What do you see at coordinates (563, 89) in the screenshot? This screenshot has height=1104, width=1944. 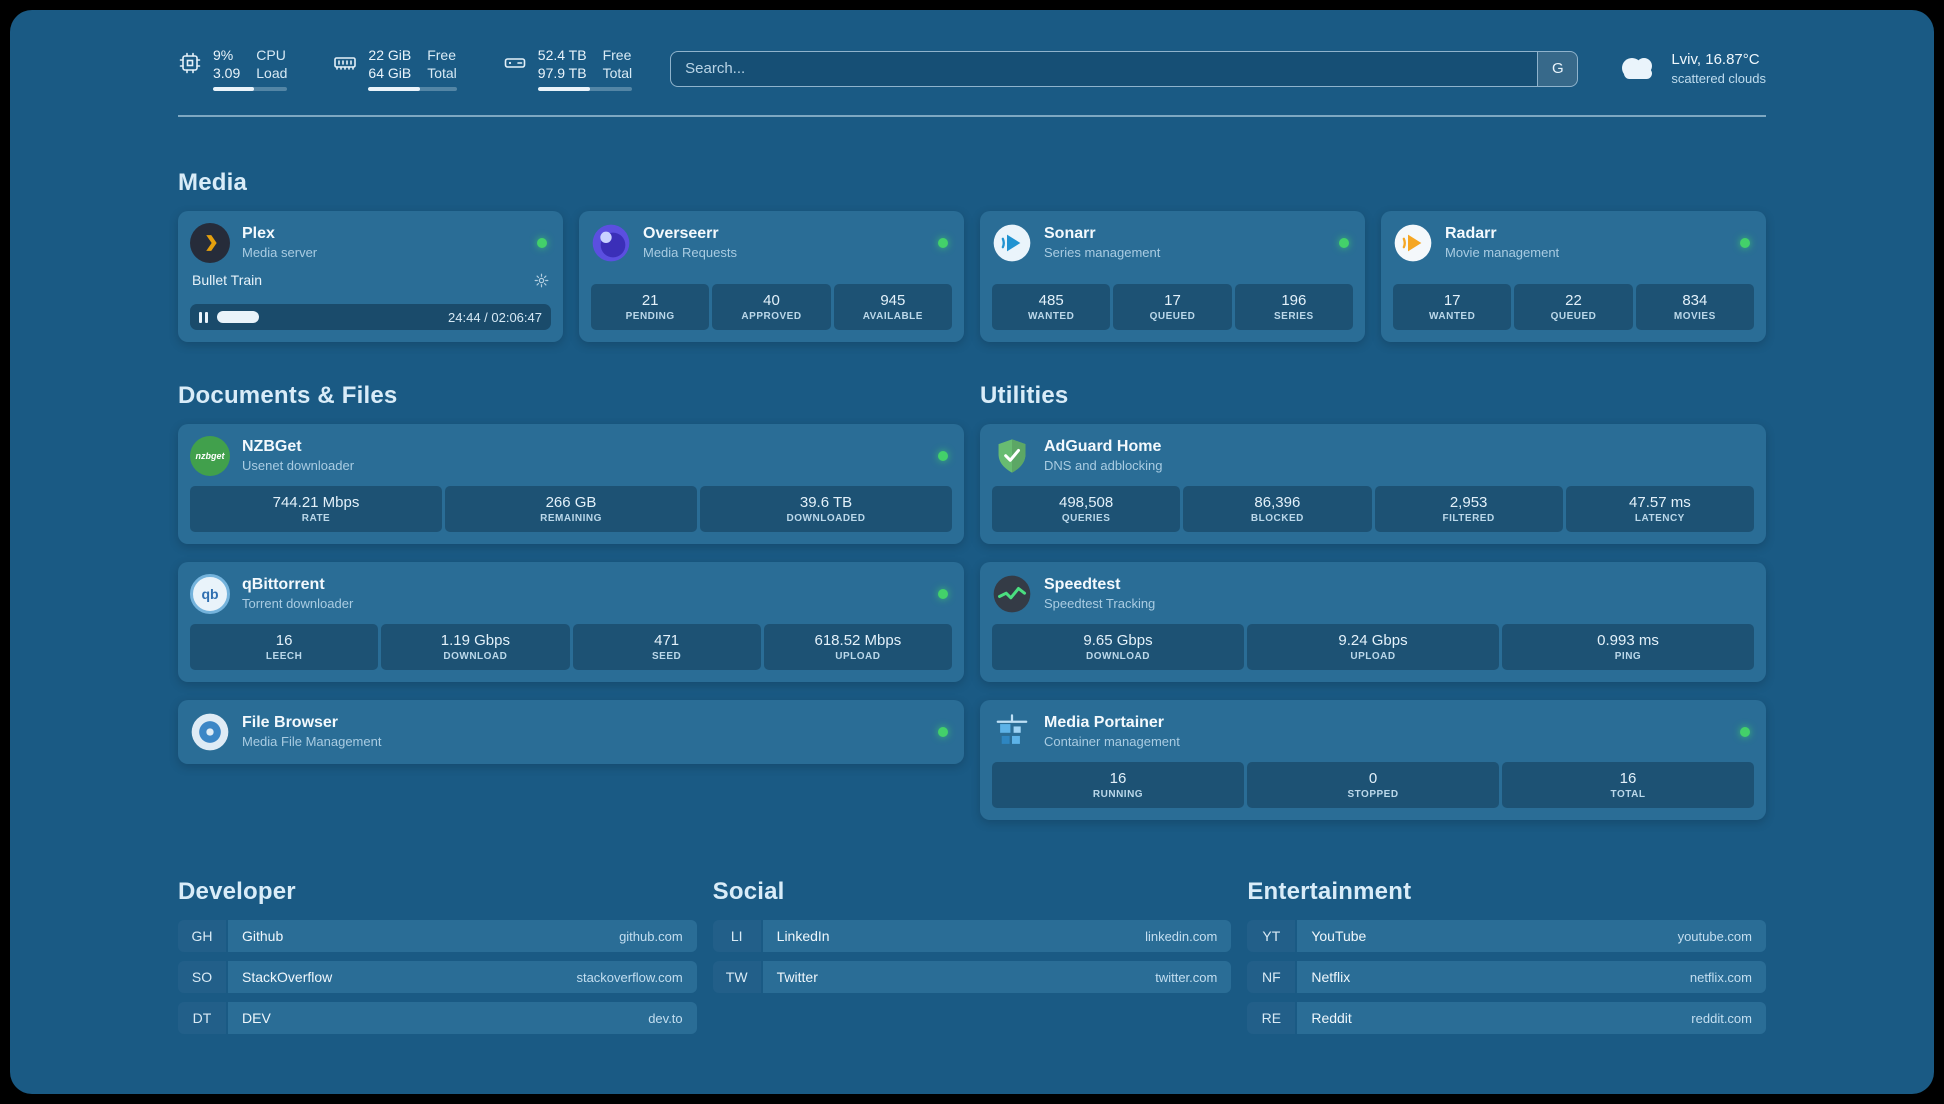 I see `disk-progress-fill` at bounding box center [563, 89].